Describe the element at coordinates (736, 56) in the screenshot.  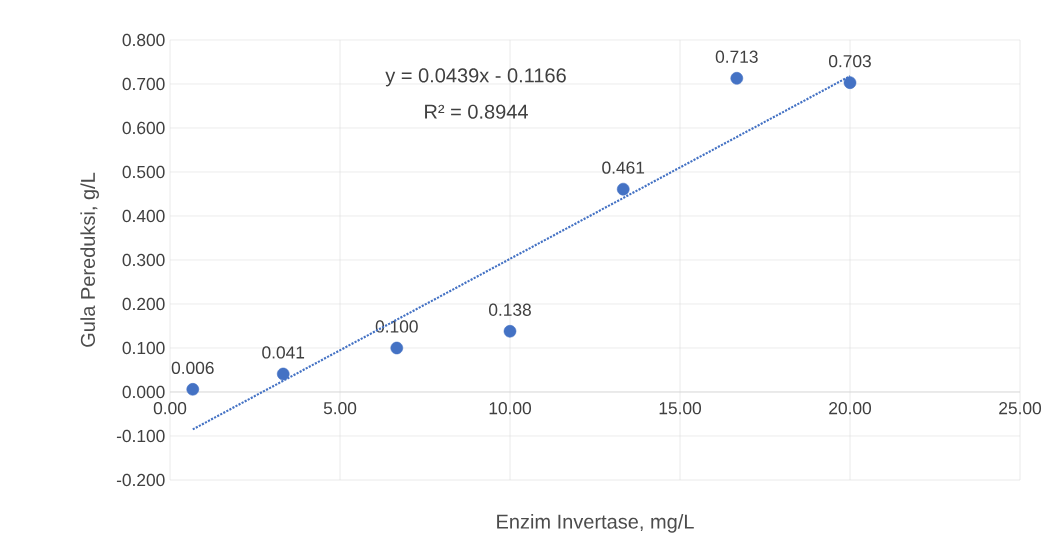
I see `data-label: 0.713` at that location.